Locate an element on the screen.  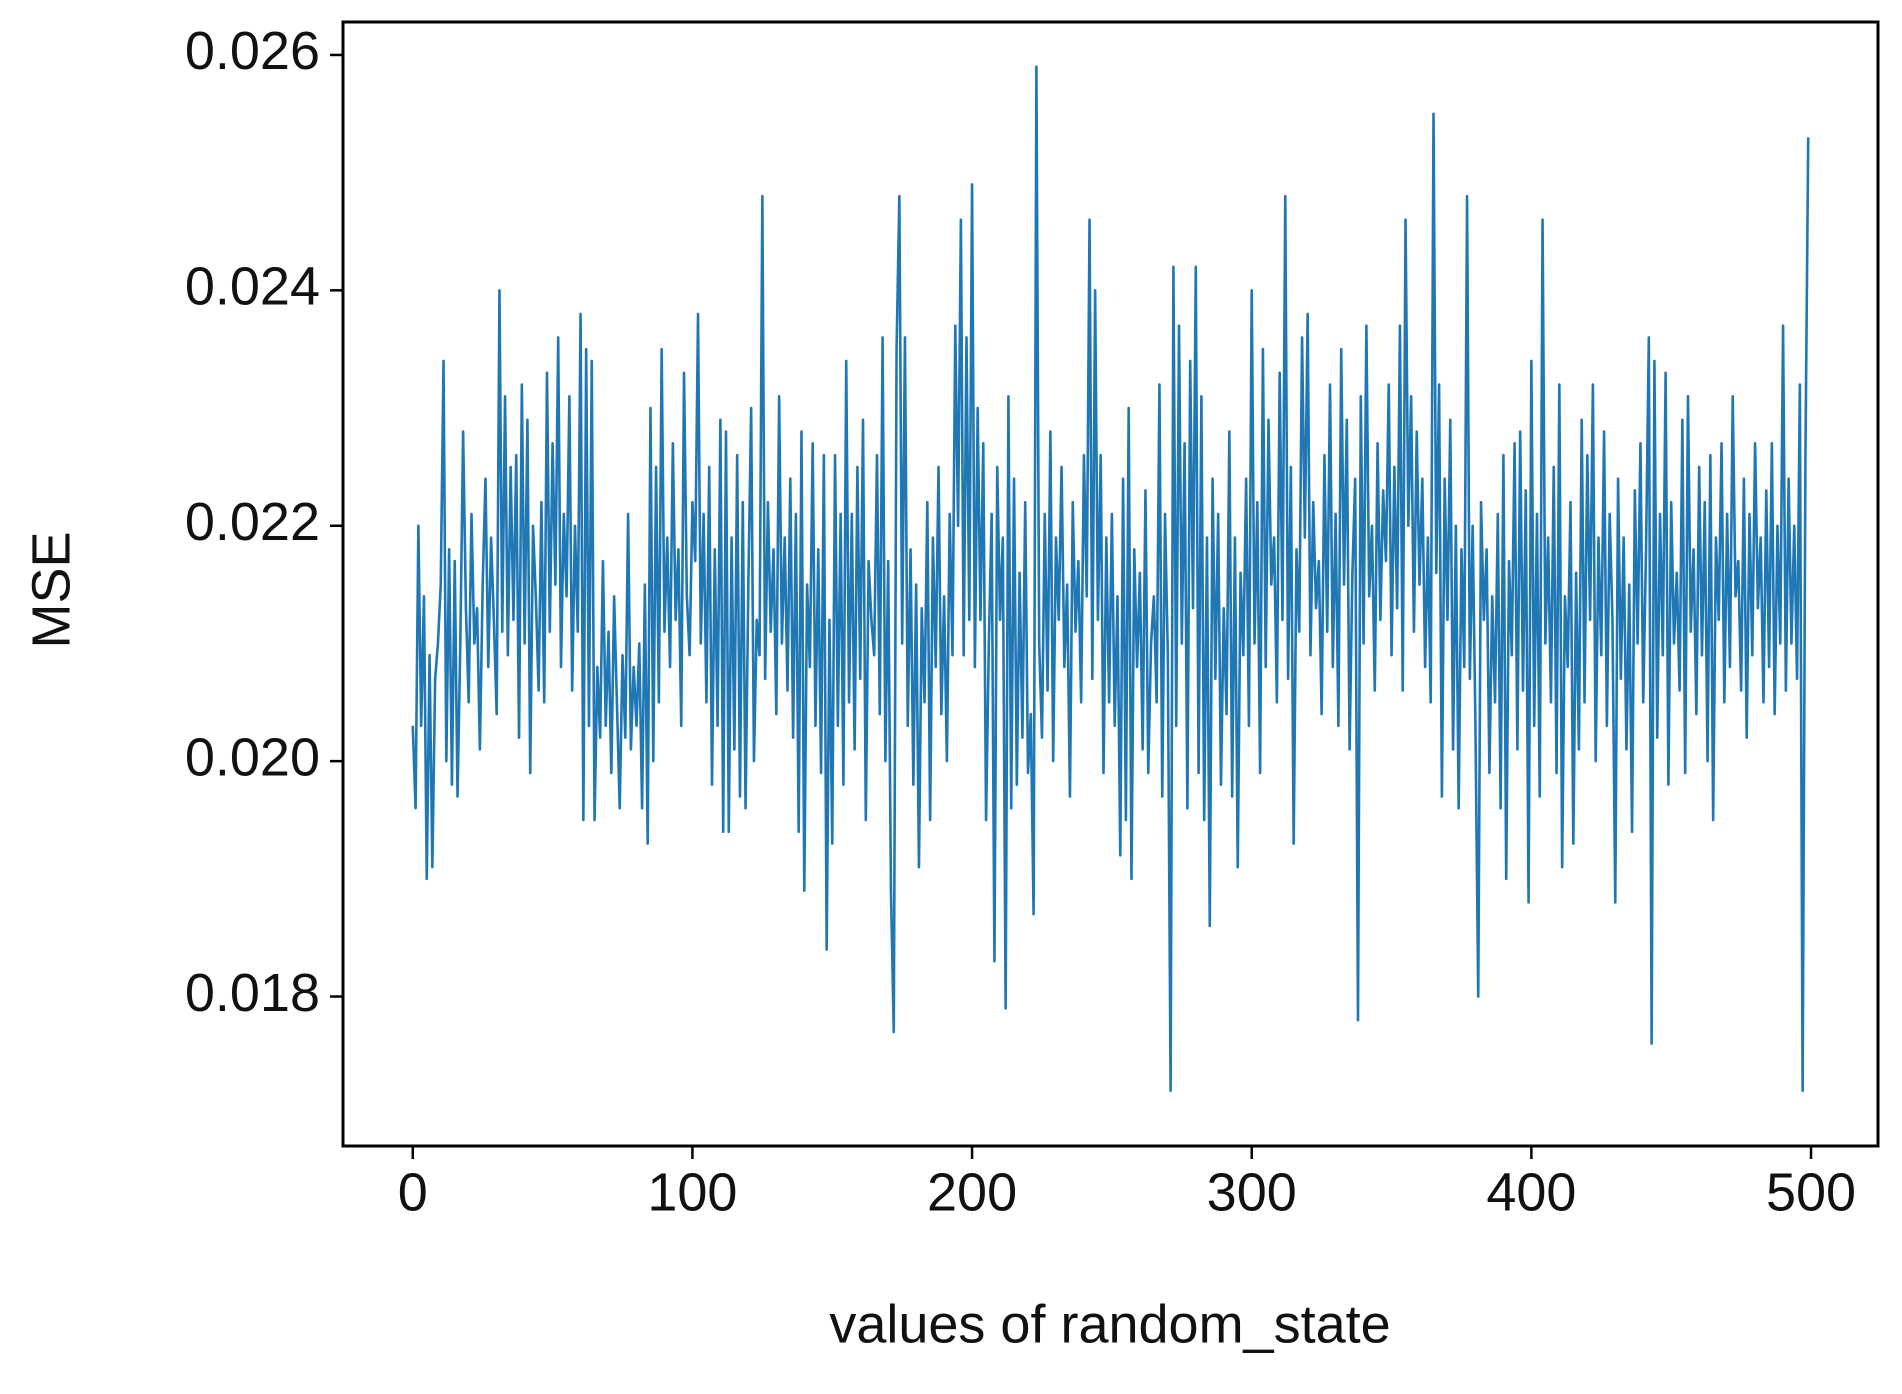
x-tick-label: 100 is located at coordinates (692, 1192).